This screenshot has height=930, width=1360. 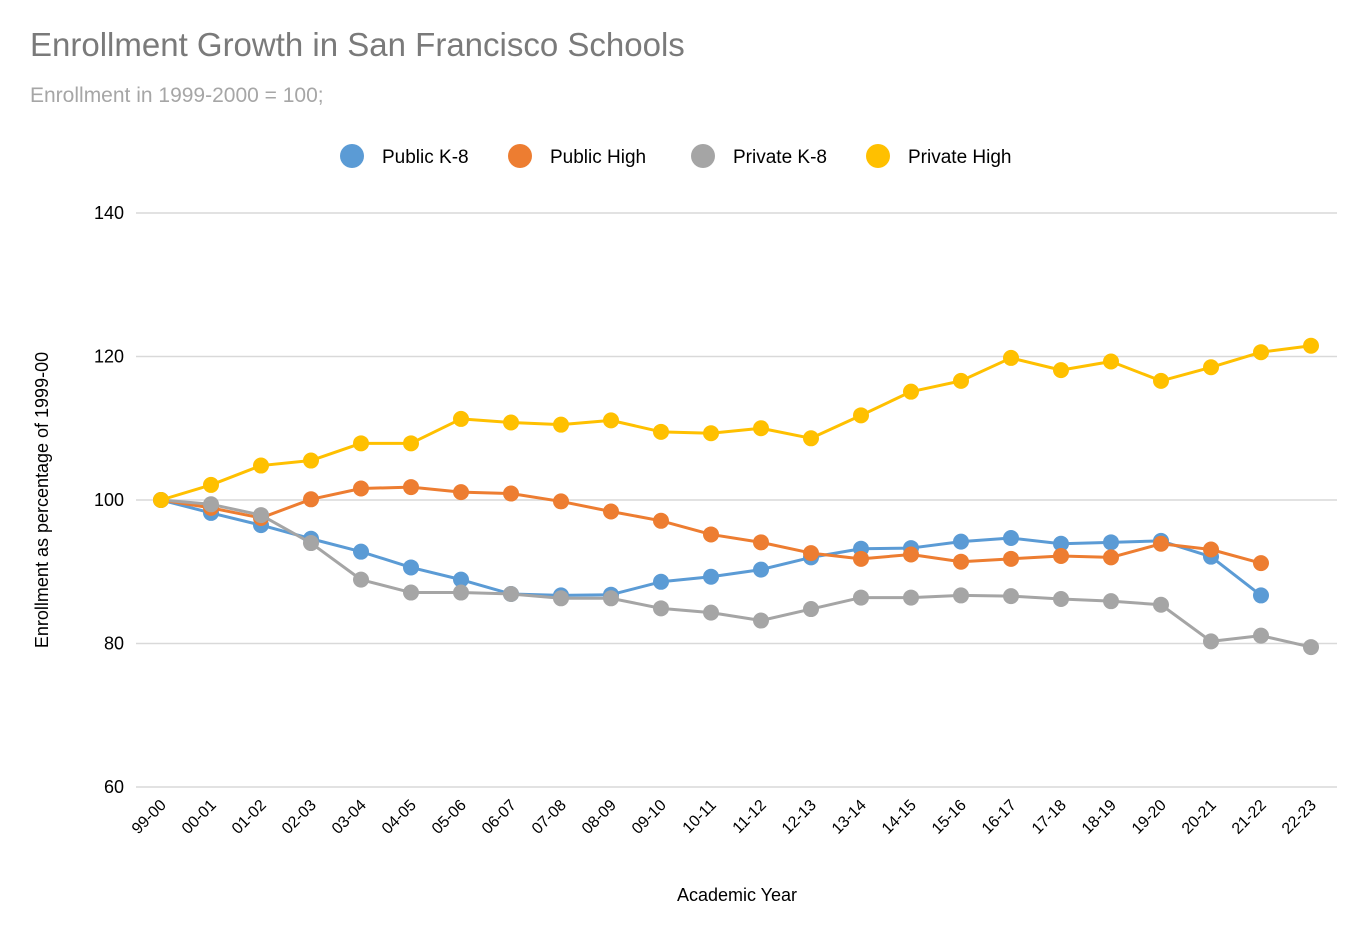 What do you see at coordinates (249, 817) in the screenshot?
I see `x-tick-label: 01-02` at bounding box center [249, 817].